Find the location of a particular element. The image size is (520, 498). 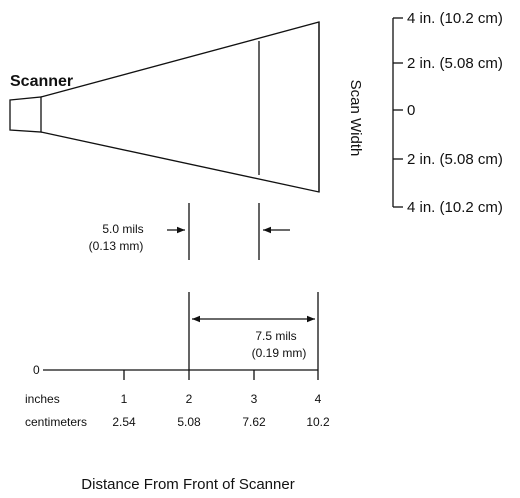

scale-label-zero: 0 is located at coordinates (411, 110).